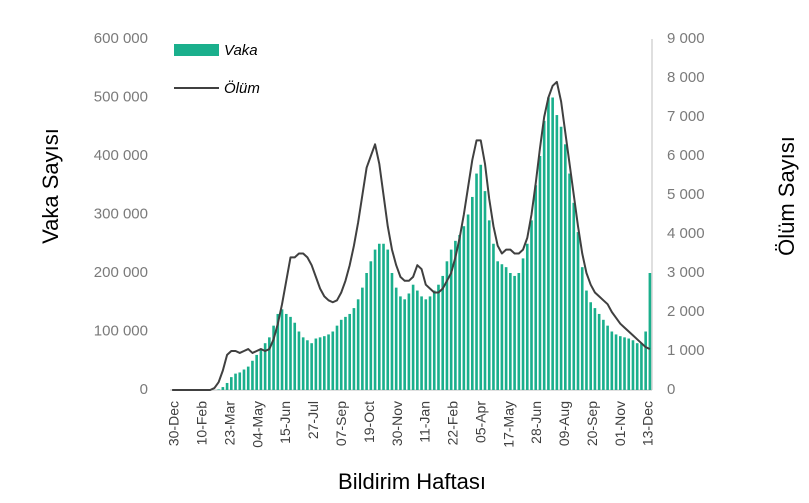 Image resolution: width=809 pixels, height=503 pixels. Describe the element at coordinates (686, 77) in the screenshot. I see `y-tick-right: 8 000` at that location.